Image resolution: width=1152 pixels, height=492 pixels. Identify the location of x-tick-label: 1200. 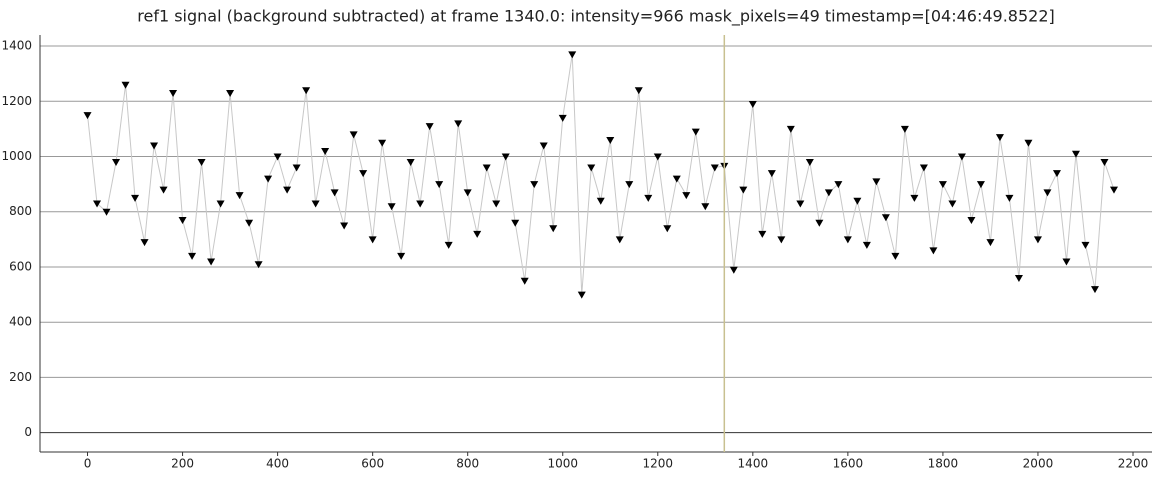
(658, 464).